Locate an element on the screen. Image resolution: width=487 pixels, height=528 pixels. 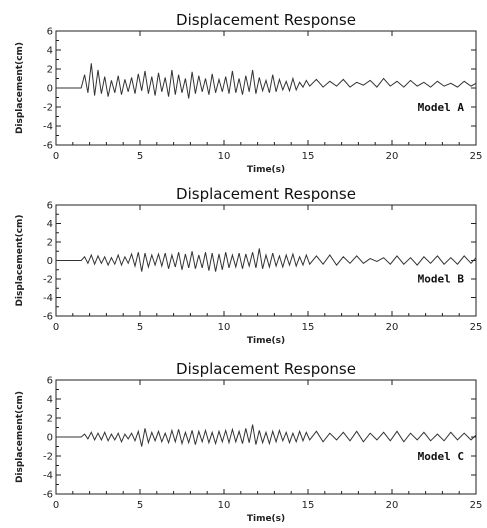
model-label: Model A is located at coordinates (441, 107).